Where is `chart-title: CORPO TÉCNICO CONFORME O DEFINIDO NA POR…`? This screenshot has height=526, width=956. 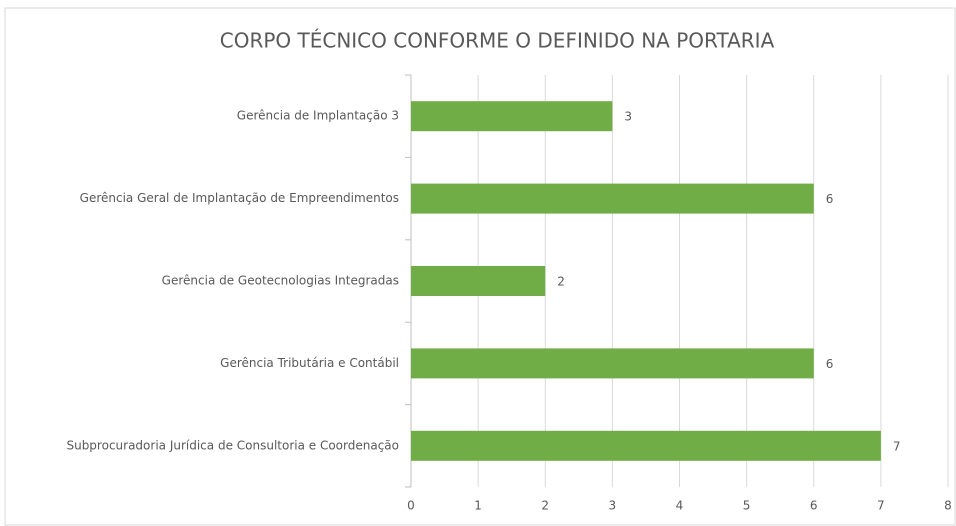 chart-title: CORPO TÉCNICO CONFORME O DEFINIDO NA POR… is located at coordinates (497, 41).